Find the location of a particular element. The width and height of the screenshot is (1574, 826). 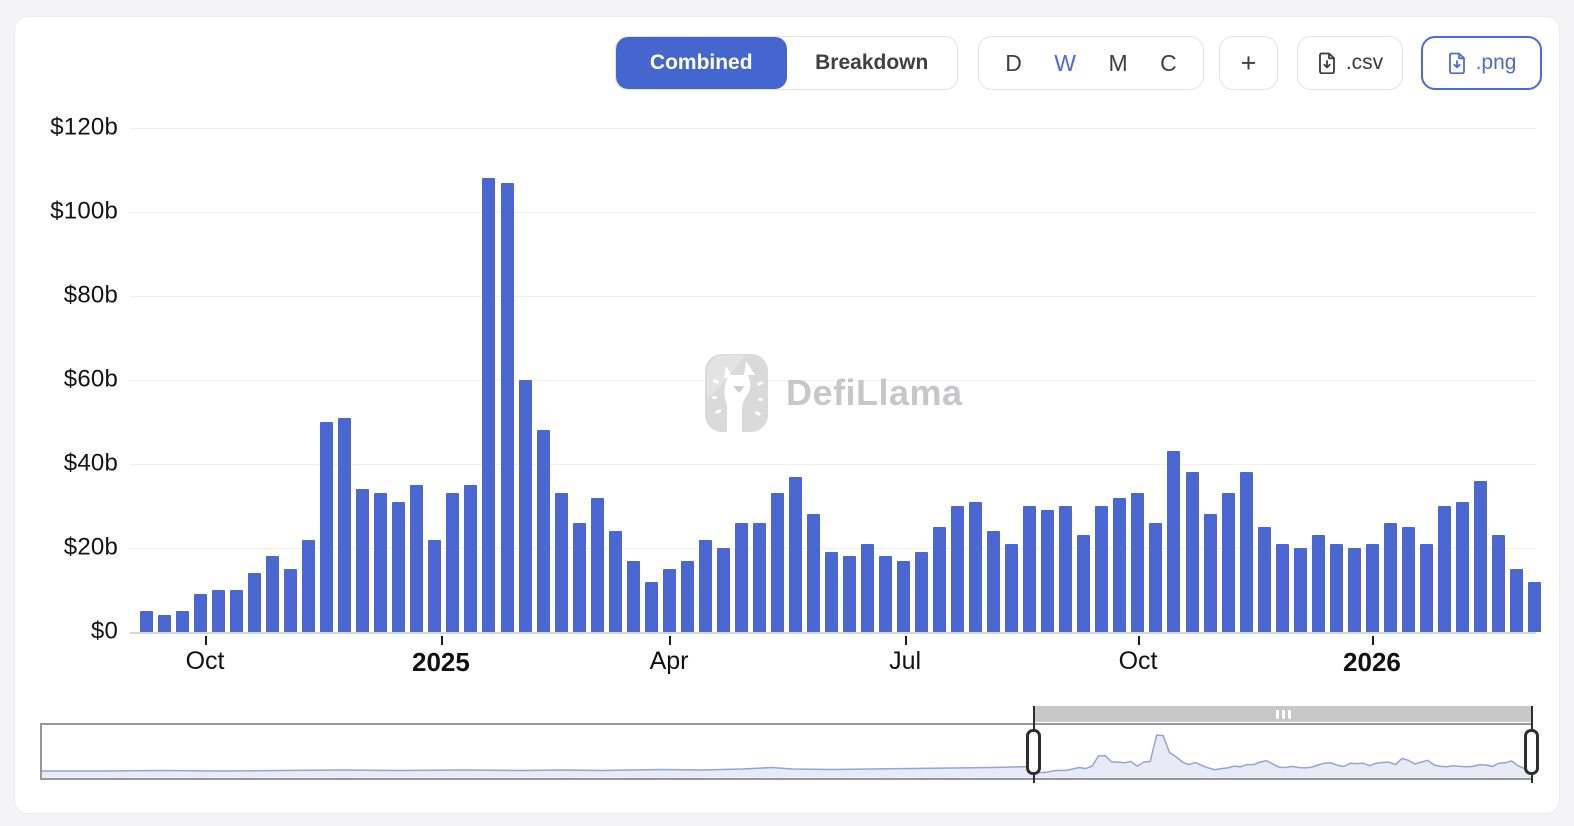

brush-left-handle is located at coordinates (1033, 752).